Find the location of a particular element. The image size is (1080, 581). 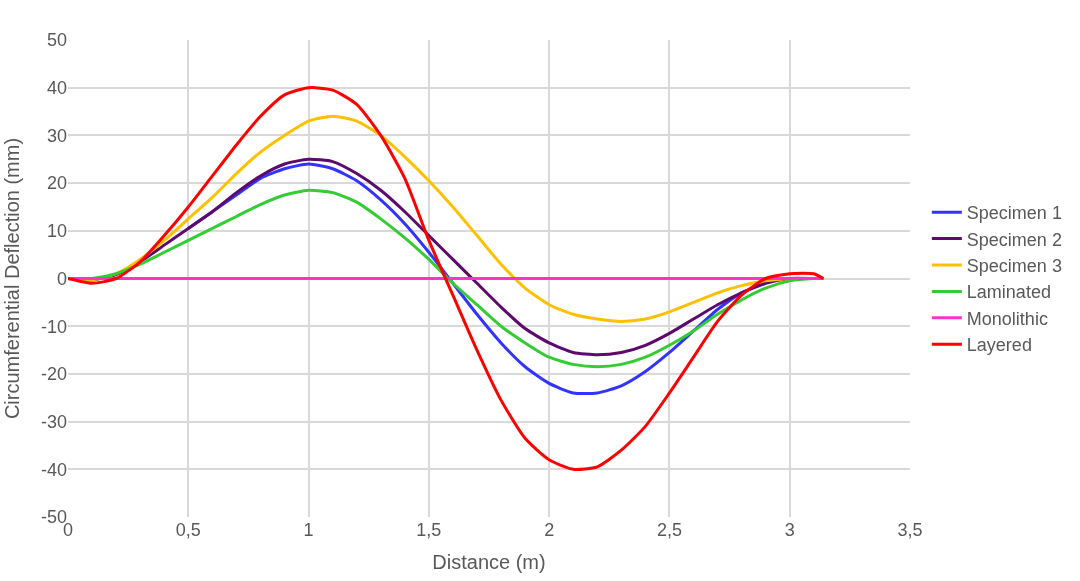

y-tick-label: -20 is located at coordinates (53, 374).